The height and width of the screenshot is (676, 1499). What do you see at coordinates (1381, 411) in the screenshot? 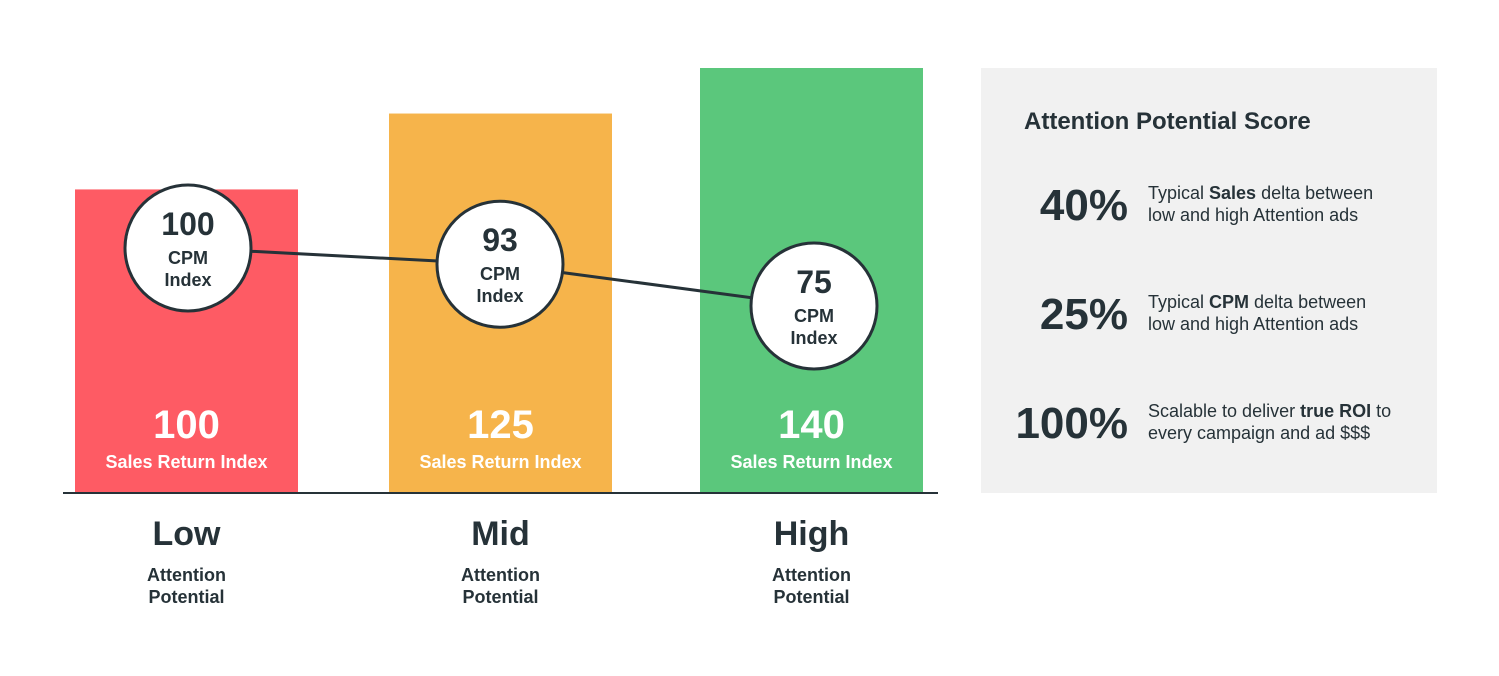
I see `stat-desc-post: to` at bounding box center [1381, 411].